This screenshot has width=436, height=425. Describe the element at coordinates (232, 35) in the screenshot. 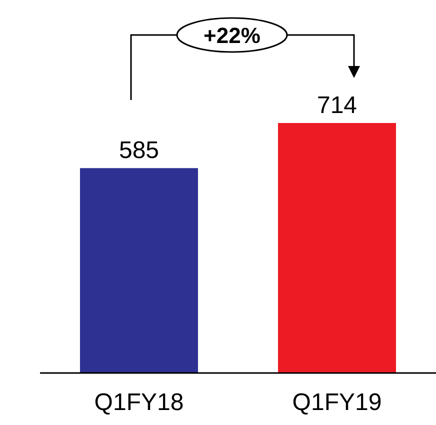

I see `text: +22%` at that location.